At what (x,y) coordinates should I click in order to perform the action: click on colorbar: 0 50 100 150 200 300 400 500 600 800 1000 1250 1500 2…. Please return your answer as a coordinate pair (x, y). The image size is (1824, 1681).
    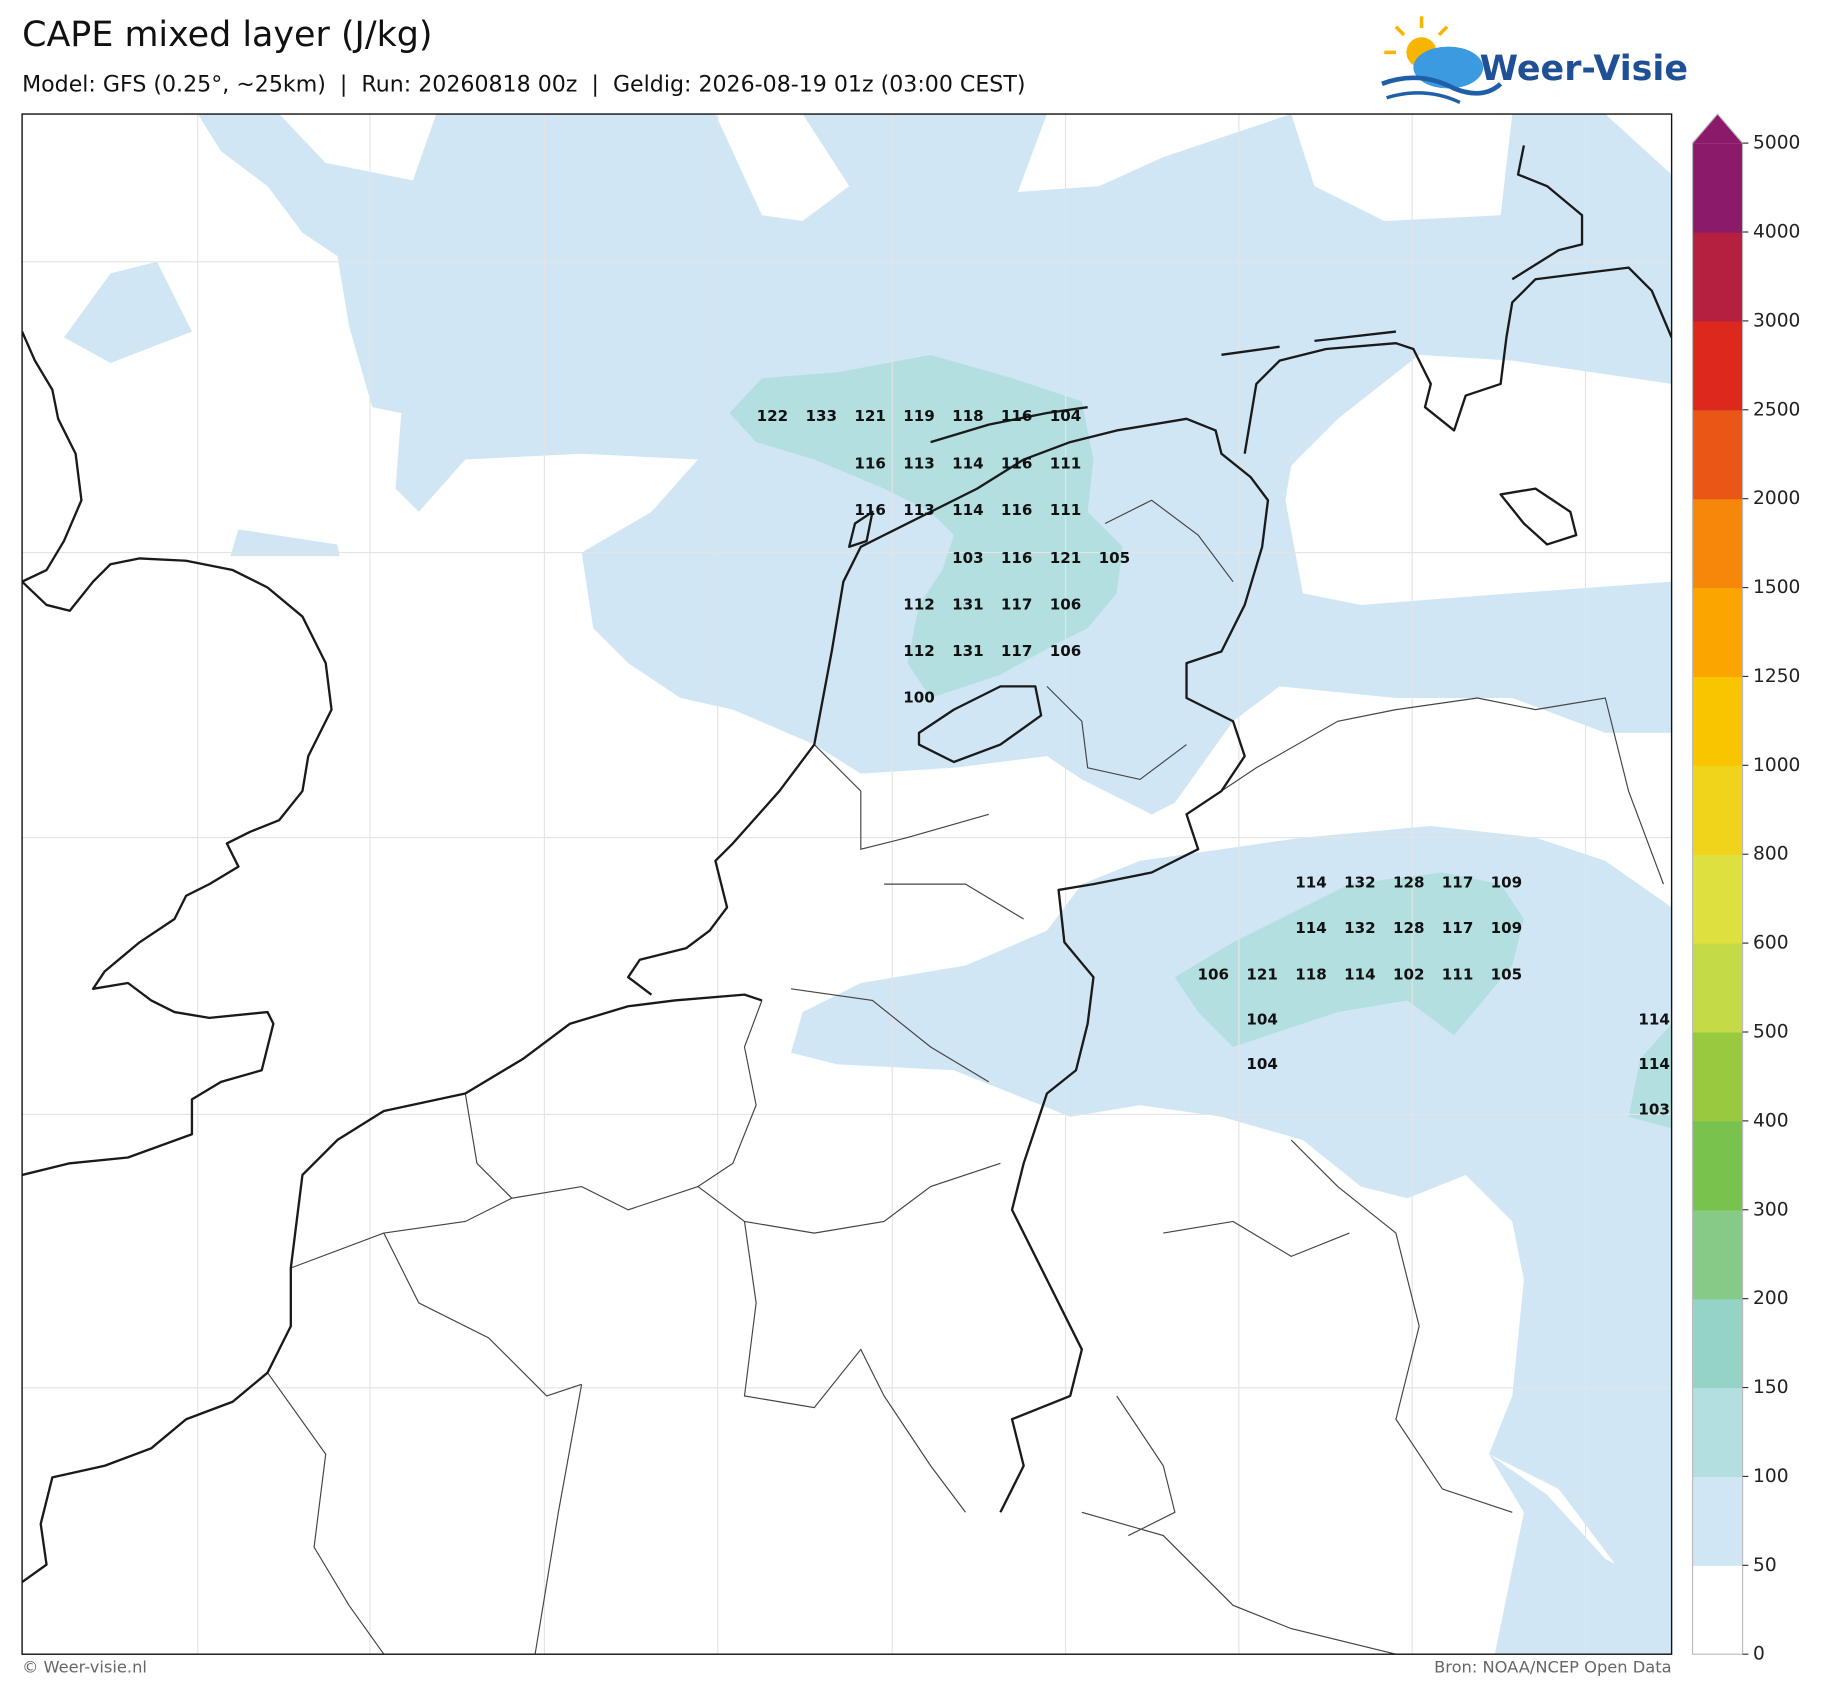
    Looking at the image, I should click on (1745, 889).